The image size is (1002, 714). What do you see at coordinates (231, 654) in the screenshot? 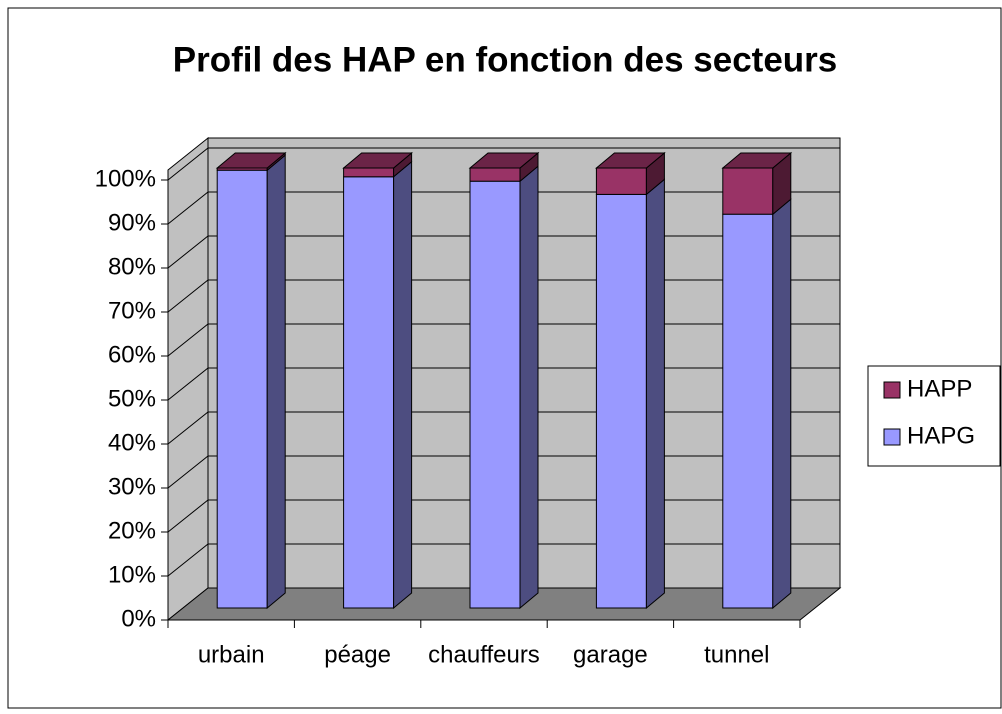
I see `x-tick-label: urbain` at bounding box center [231, 654].